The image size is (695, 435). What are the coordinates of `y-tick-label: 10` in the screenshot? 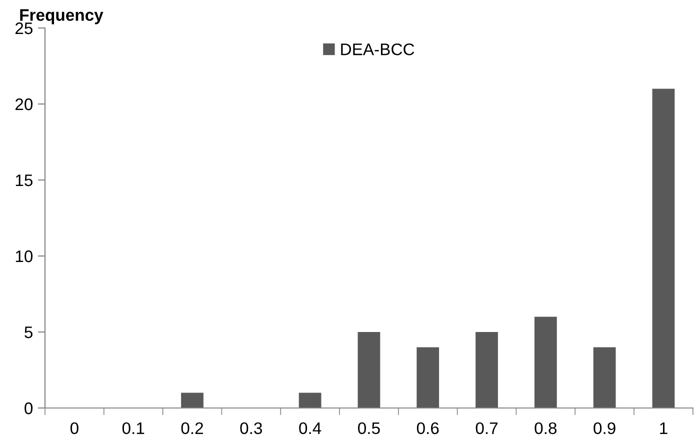 It's located at (24, 256).